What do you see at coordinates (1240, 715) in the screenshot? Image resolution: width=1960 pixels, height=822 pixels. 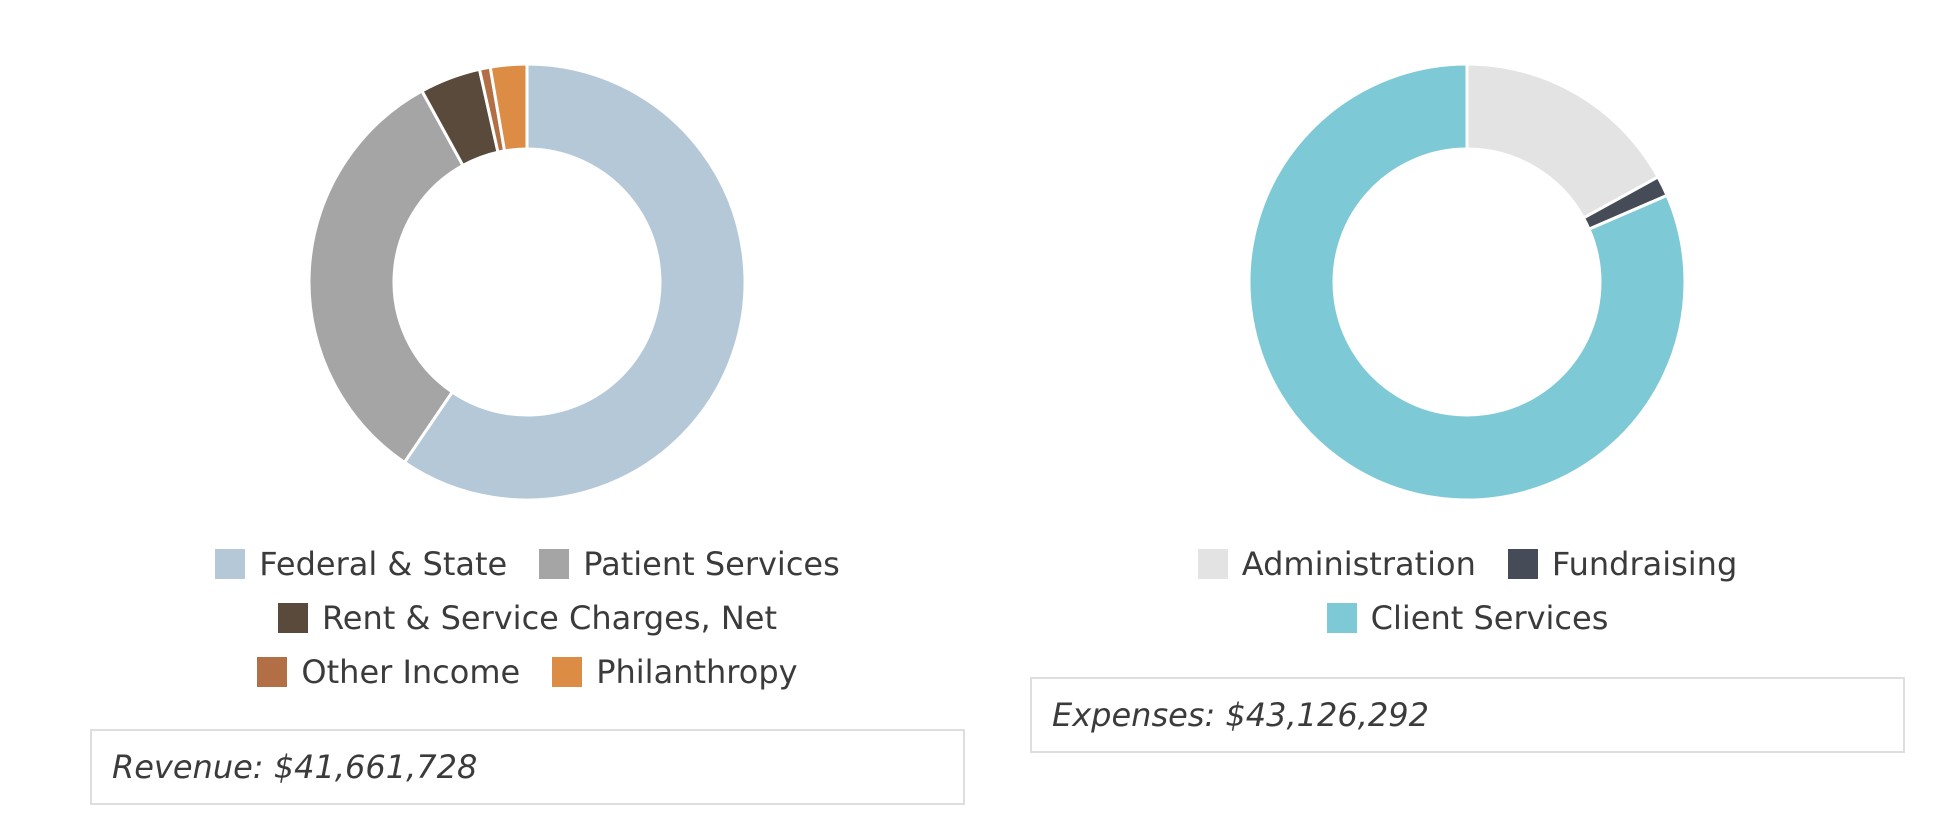 I see `expenses-total-label: Expenses: $43,126,292` at bounding box center [1240, 715].